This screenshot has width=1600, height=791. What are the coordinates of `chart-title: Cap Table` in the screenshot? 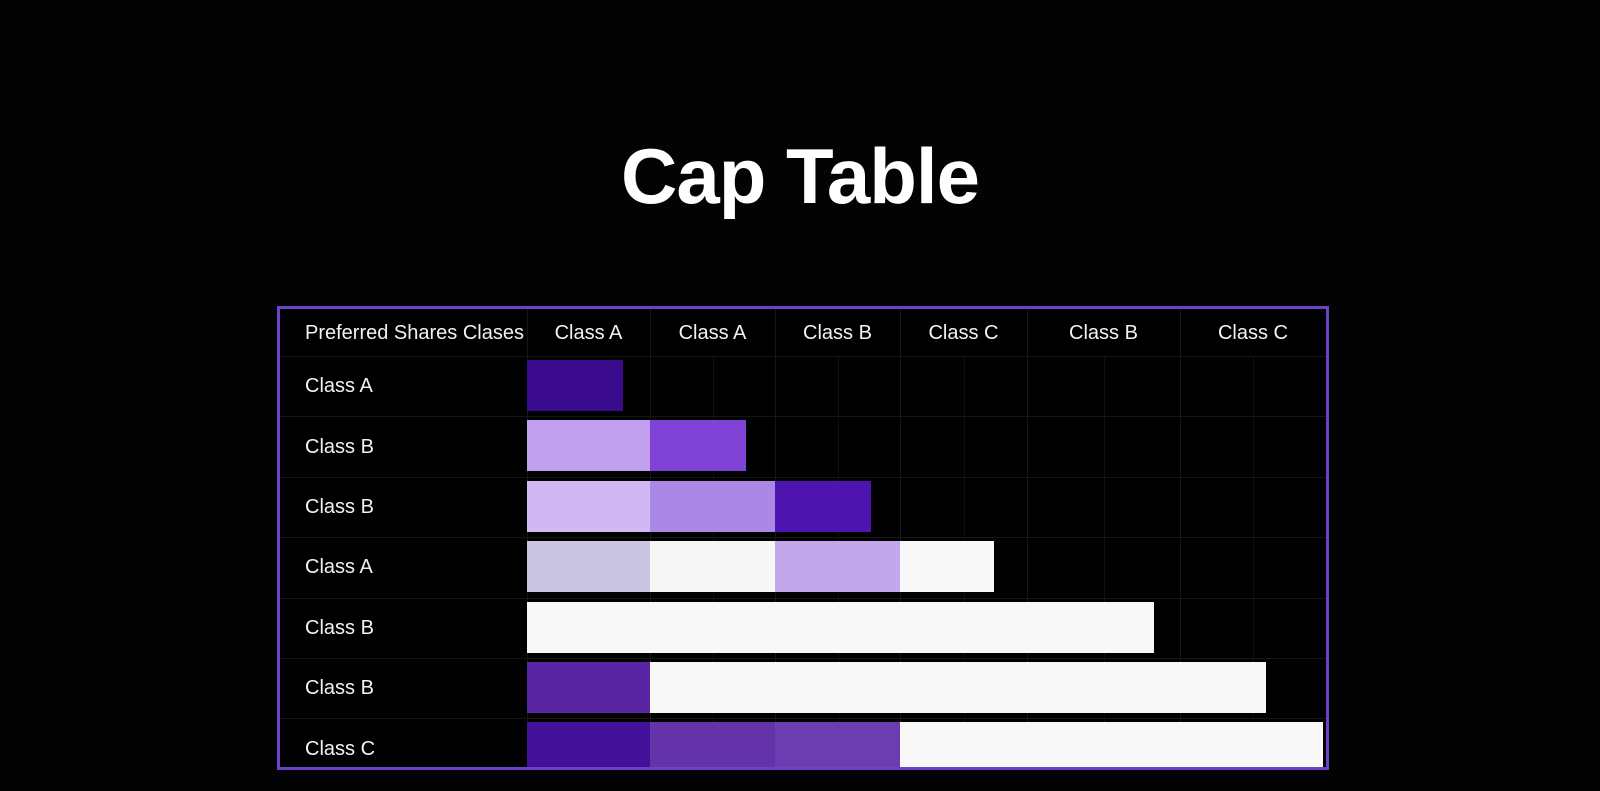 It's located at (800, 176).